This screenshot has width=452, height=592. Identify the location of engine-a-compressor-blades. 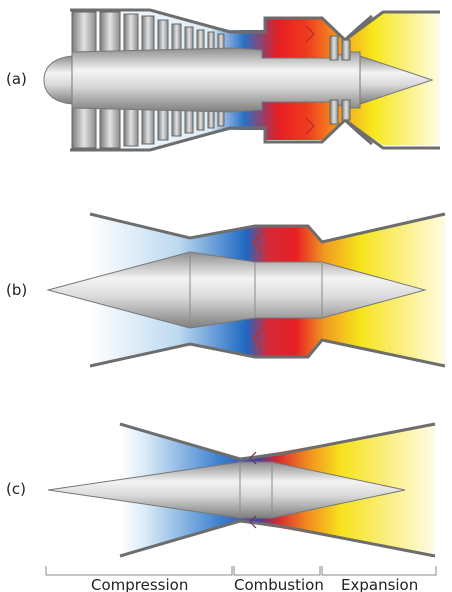
(148, 80).